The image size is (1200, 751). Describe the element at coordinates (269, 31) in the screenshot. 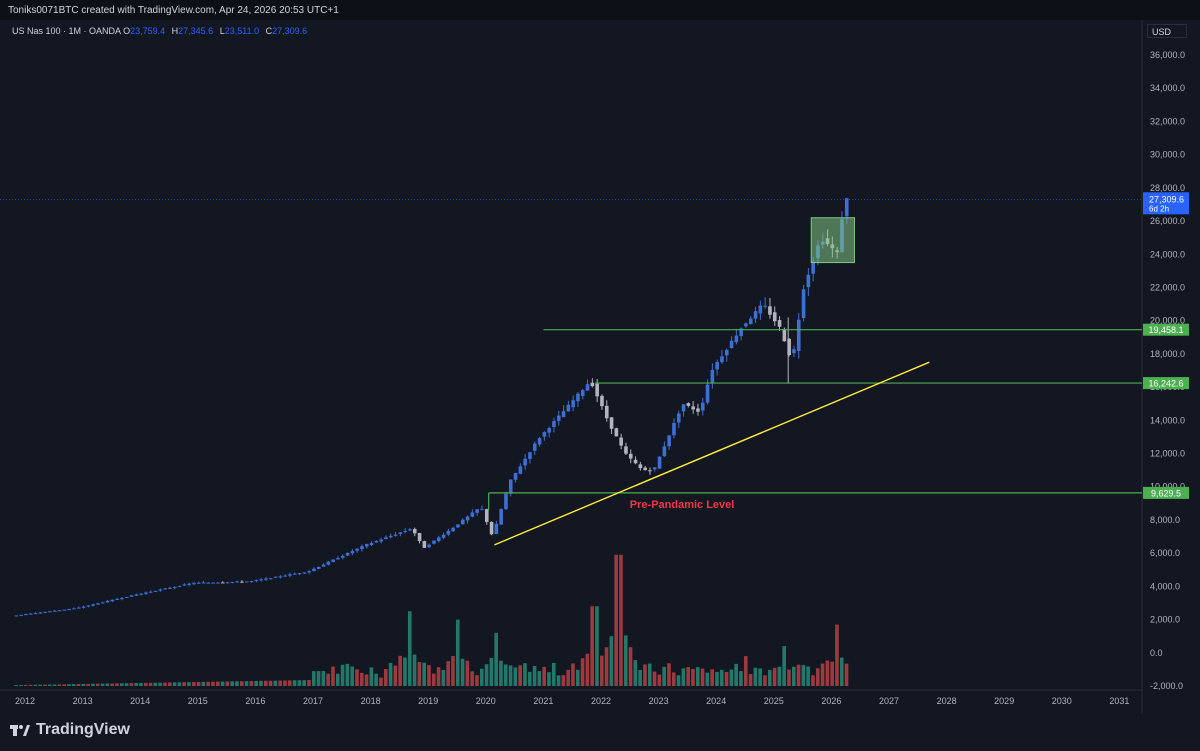

I see `close-label: C` at that location.